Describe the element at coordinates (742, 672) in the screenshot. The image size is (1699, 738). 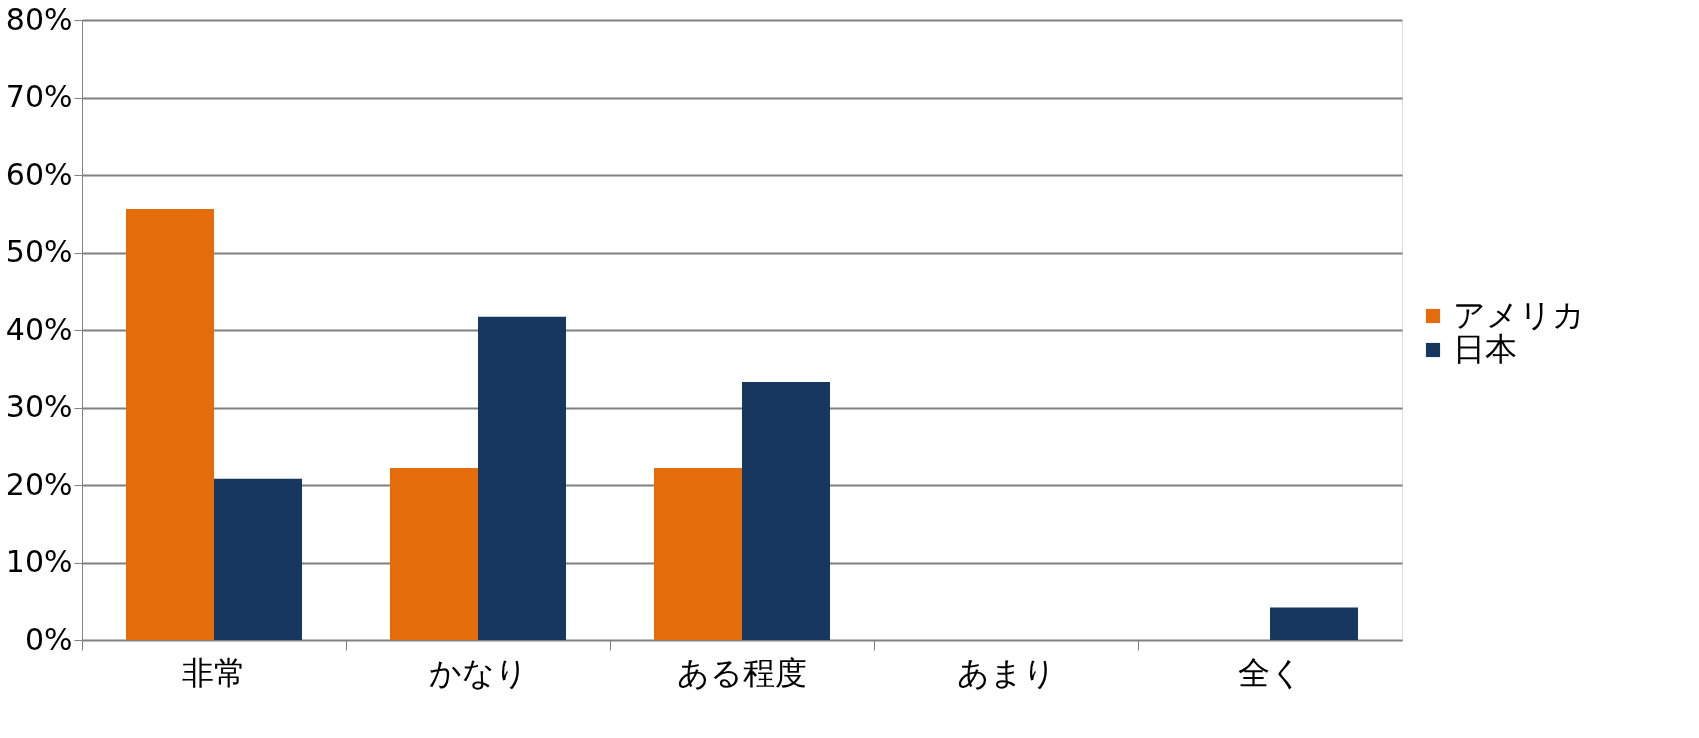
I see `x-tick-label: ある程度` at that location.